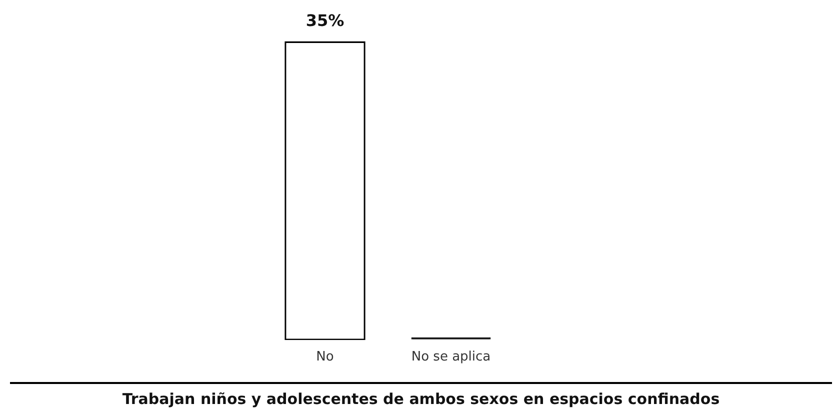 This screenshot has width=836, height=417. Describe the element at coordinates (451, 357) in the screenshot. I see `x-tick-label: No se aplica` at that location.